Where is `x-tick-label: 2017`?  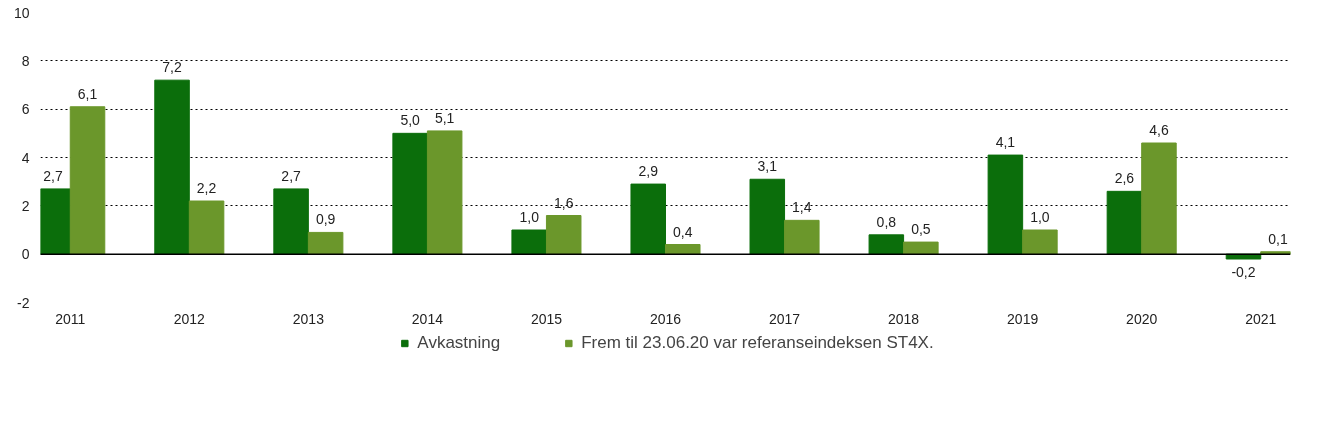 x-tick-label: 2017 is located at coordinates (784, 318).